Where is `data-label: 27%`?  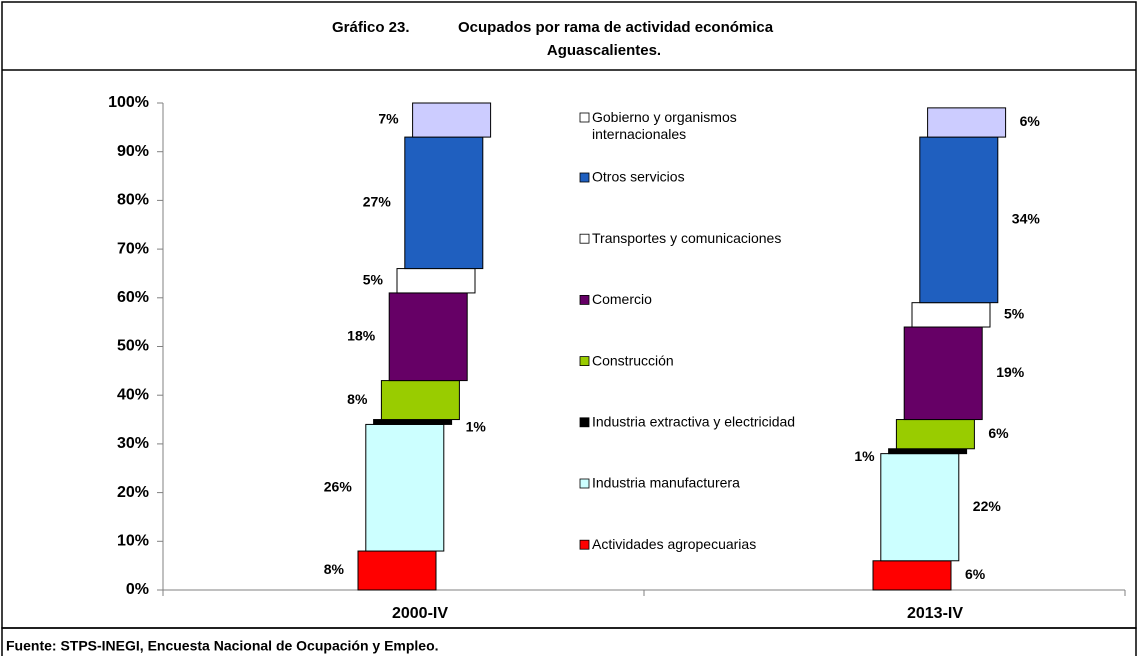
data-label: 27% is located at coordinates (377, 202).